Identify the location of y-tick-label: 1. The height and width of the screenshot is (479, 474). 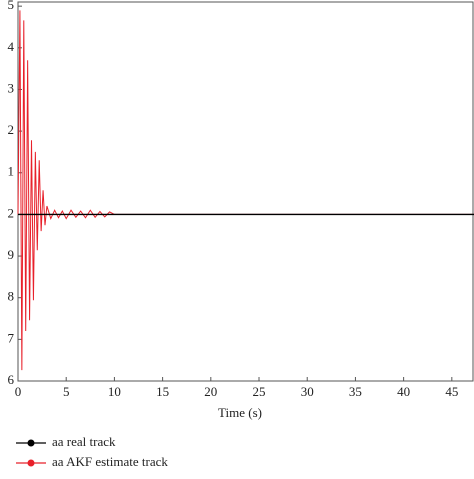
(11, 171).